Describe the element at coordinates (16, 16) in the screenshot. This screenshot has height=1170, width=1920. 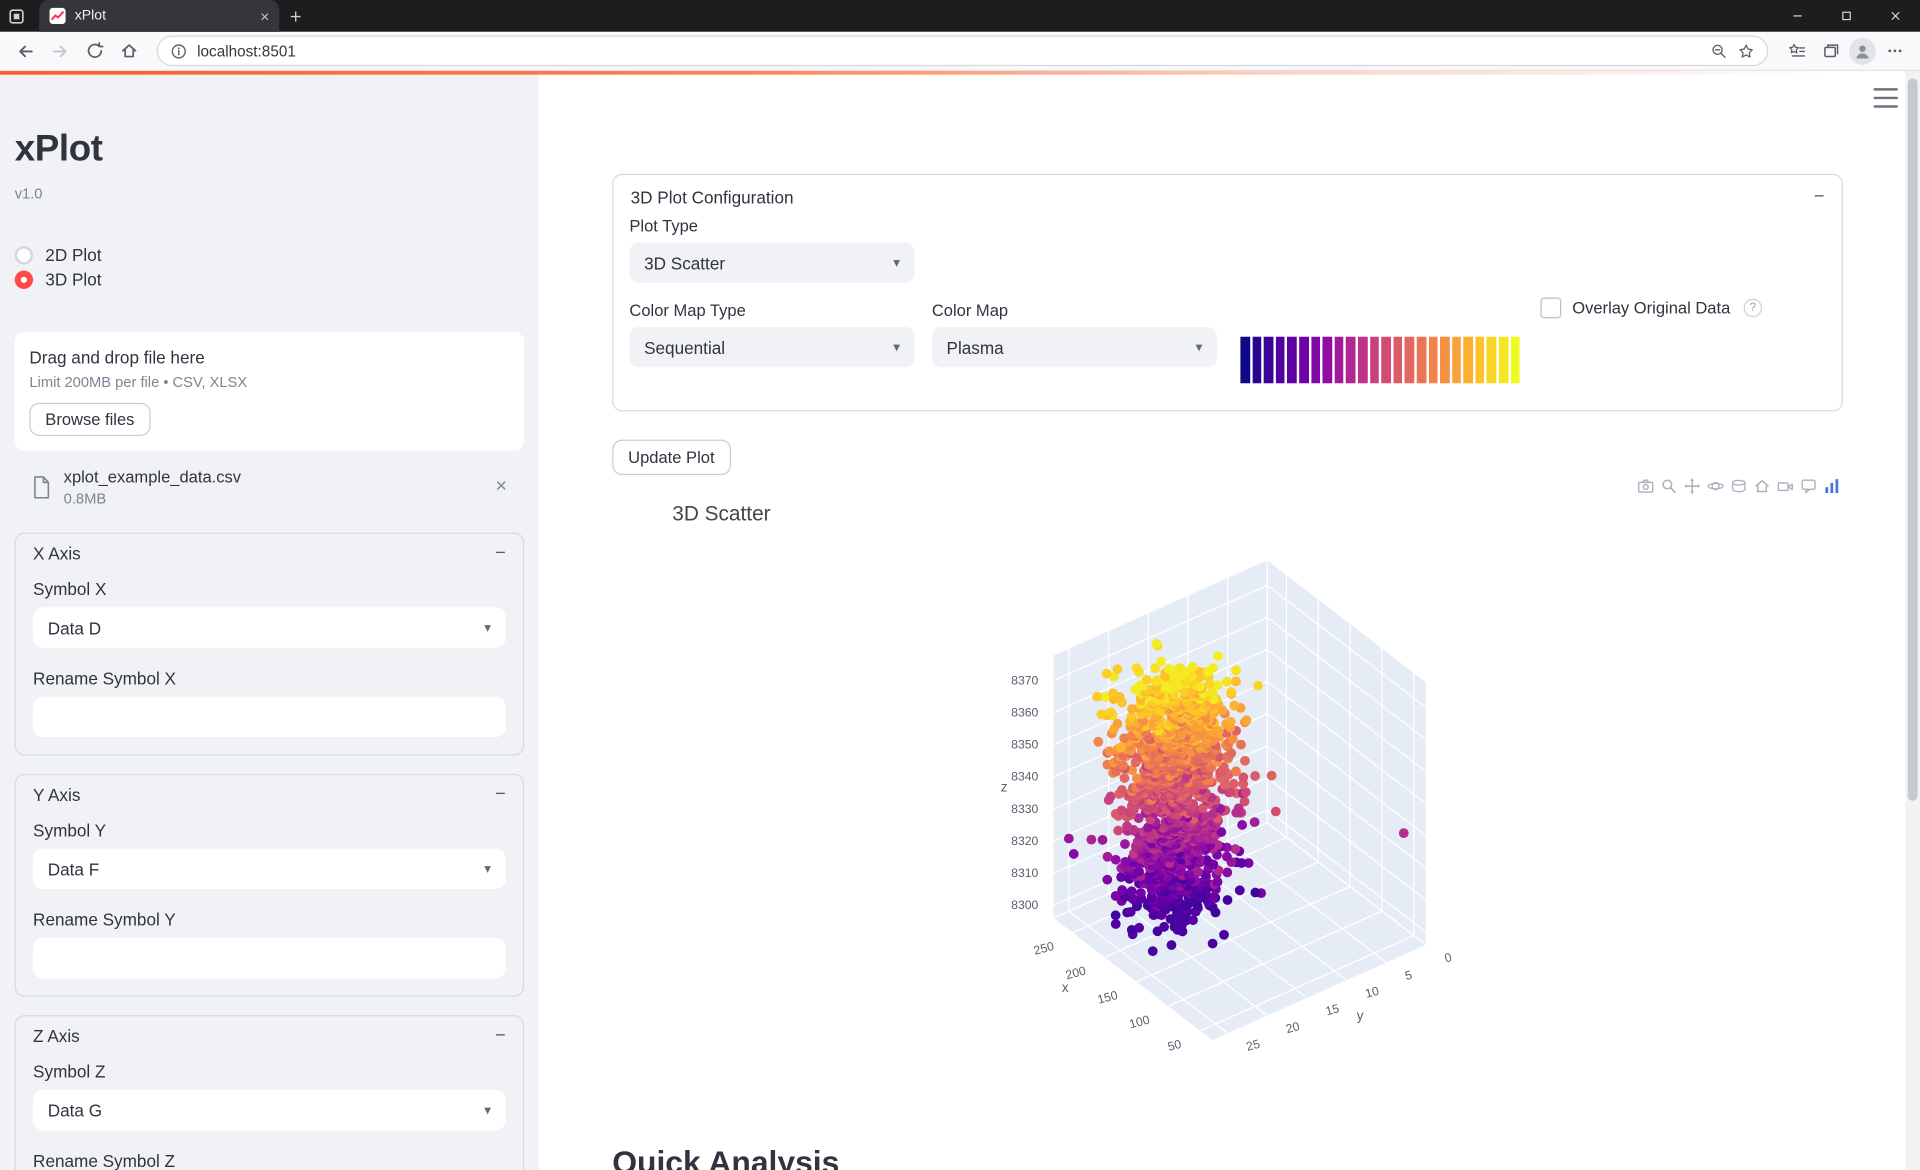
I see `tab-actions-icon` at that location.